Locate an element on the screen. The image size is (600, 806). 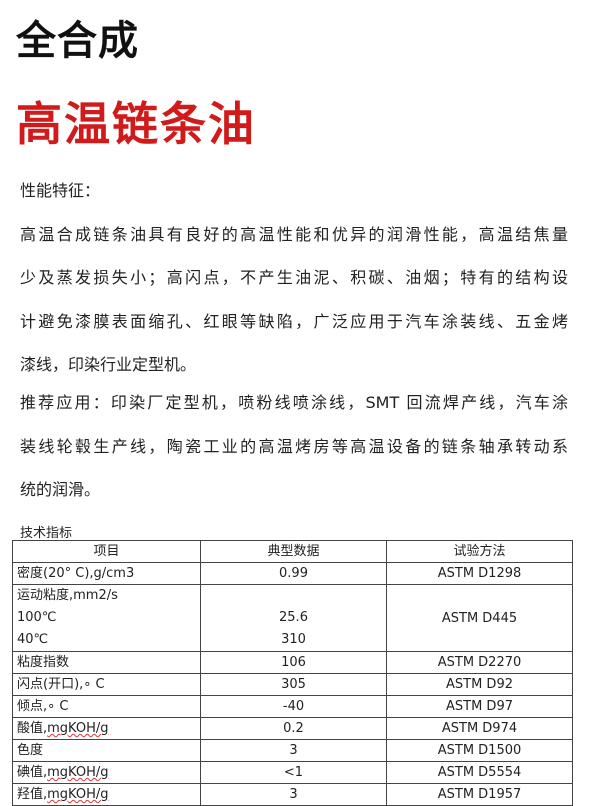
cell-method: ASTM D1298 is located at coordinates (479, 573).